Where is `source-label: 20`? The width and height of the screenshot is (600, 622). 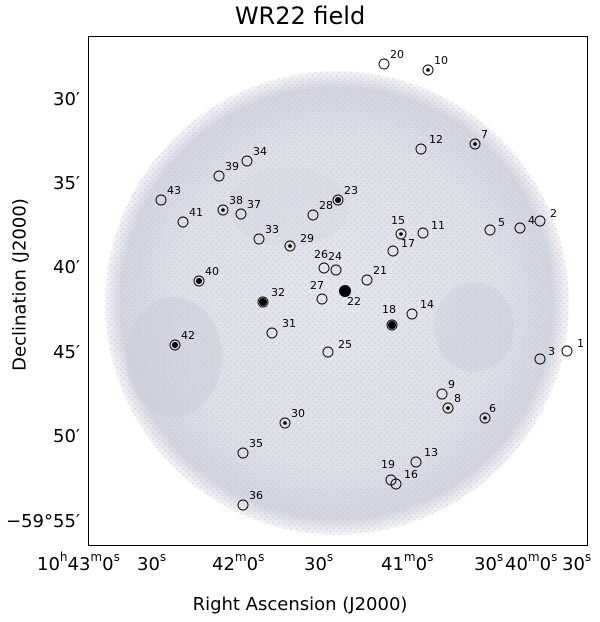 source-label: 20 is located at coordinates (397, 54).